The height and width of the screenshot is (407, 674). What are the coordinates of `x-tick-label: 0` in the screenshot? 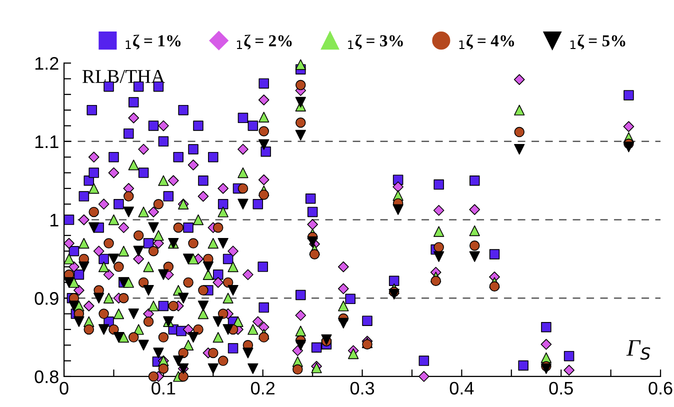 It's located at (64, 388).